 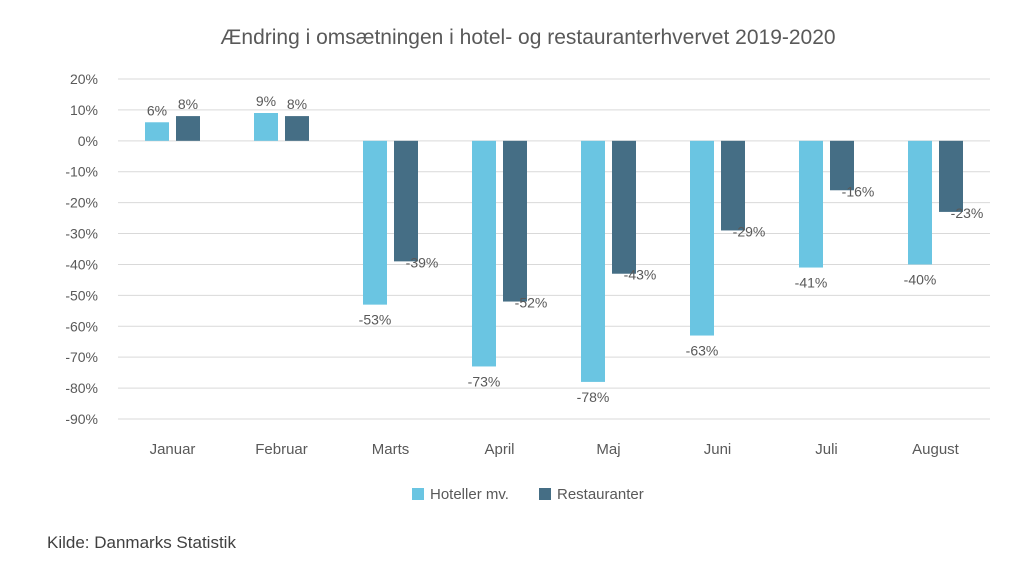 What do you see at coordinates (936, 449) in the screenshot?
I see `x-category-label: August` at bounding box center [936, 449].